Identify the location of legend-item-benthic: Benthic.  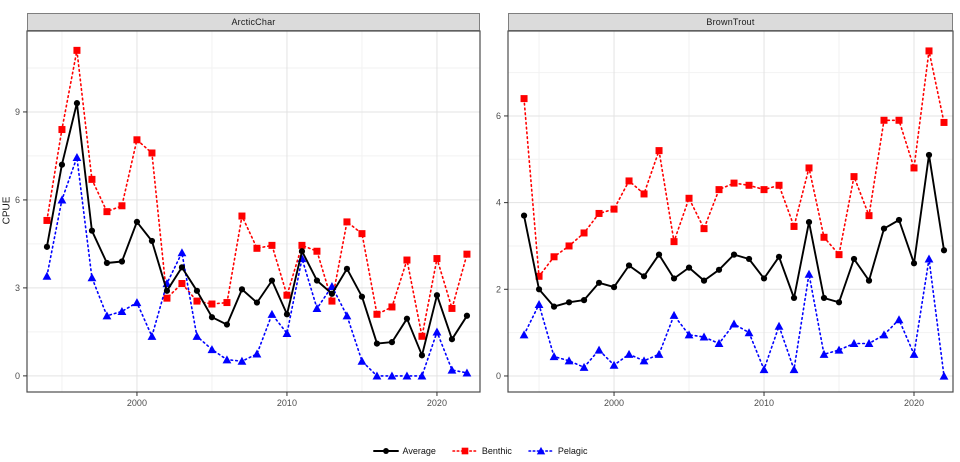
(482, 451).